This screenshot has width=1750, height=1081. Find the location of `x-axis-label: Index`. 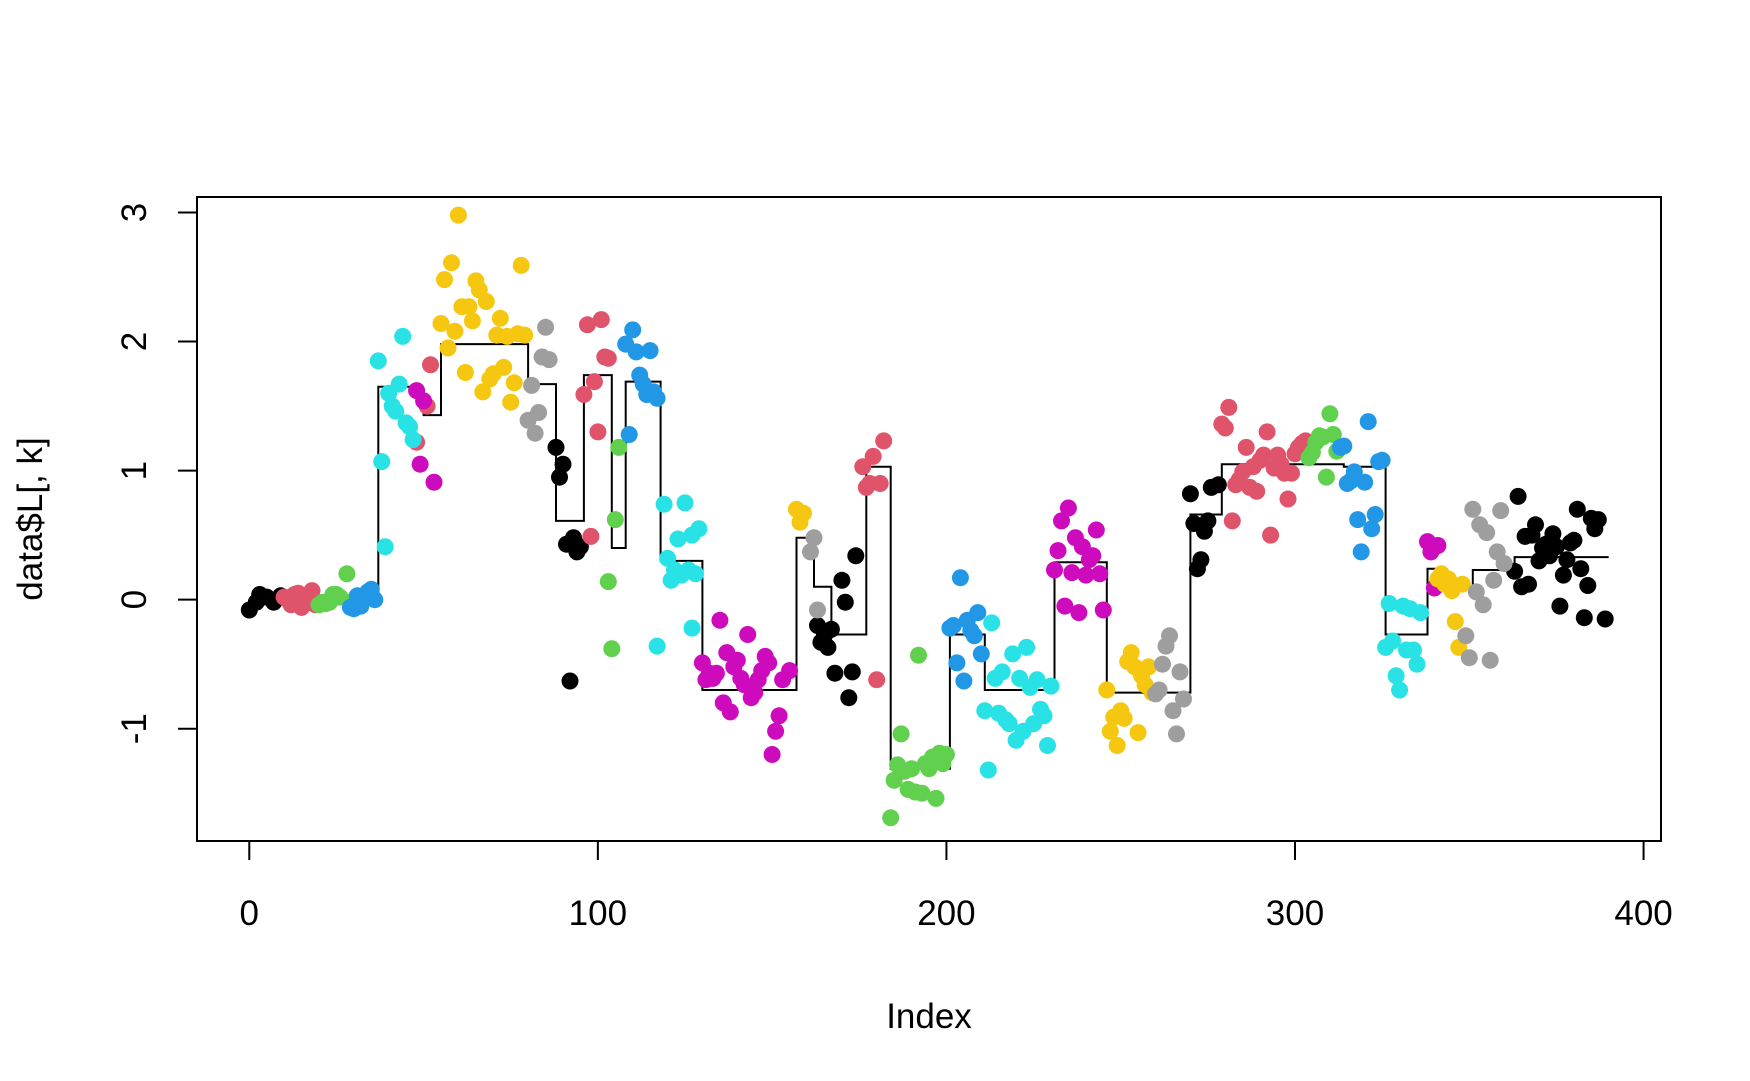

x-axis-label: Index is located at coordinates (929, 1016).